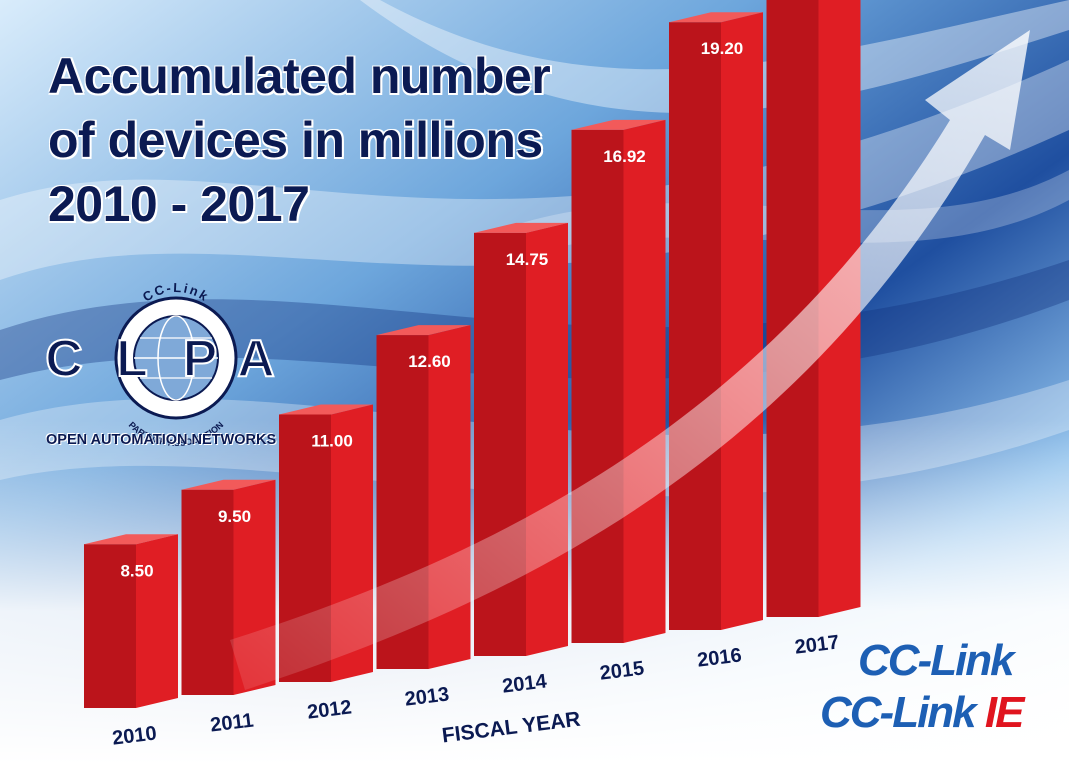 The height and width of the screenshot is (764, 1069). I want to click on title-line: of devices in millions, so click(295, 140).